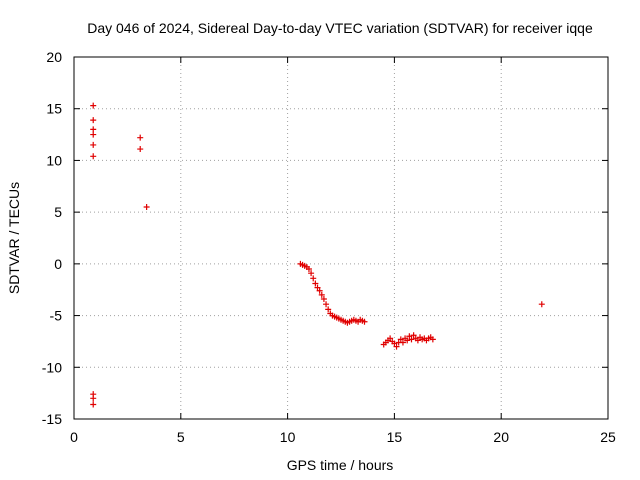 The height and width of the screenshot is (480, 640). I want to click on y-tick-label: -5, so click(56, 316).